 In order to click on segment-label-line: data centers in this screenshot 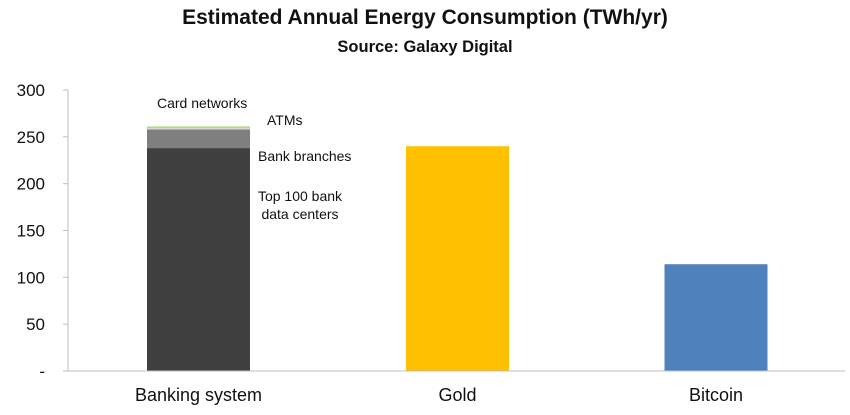, I will do `click(299, 214)`.